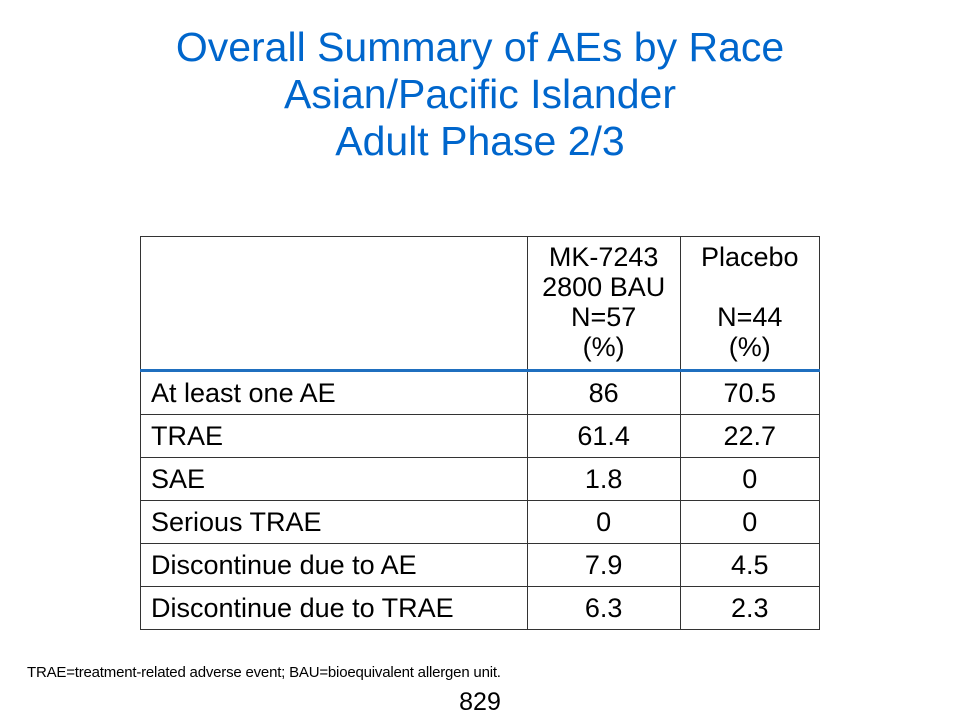 This screenshot has height=720, width=960. I want to click on row-placebo-value: 2.3, so click(750, 608).